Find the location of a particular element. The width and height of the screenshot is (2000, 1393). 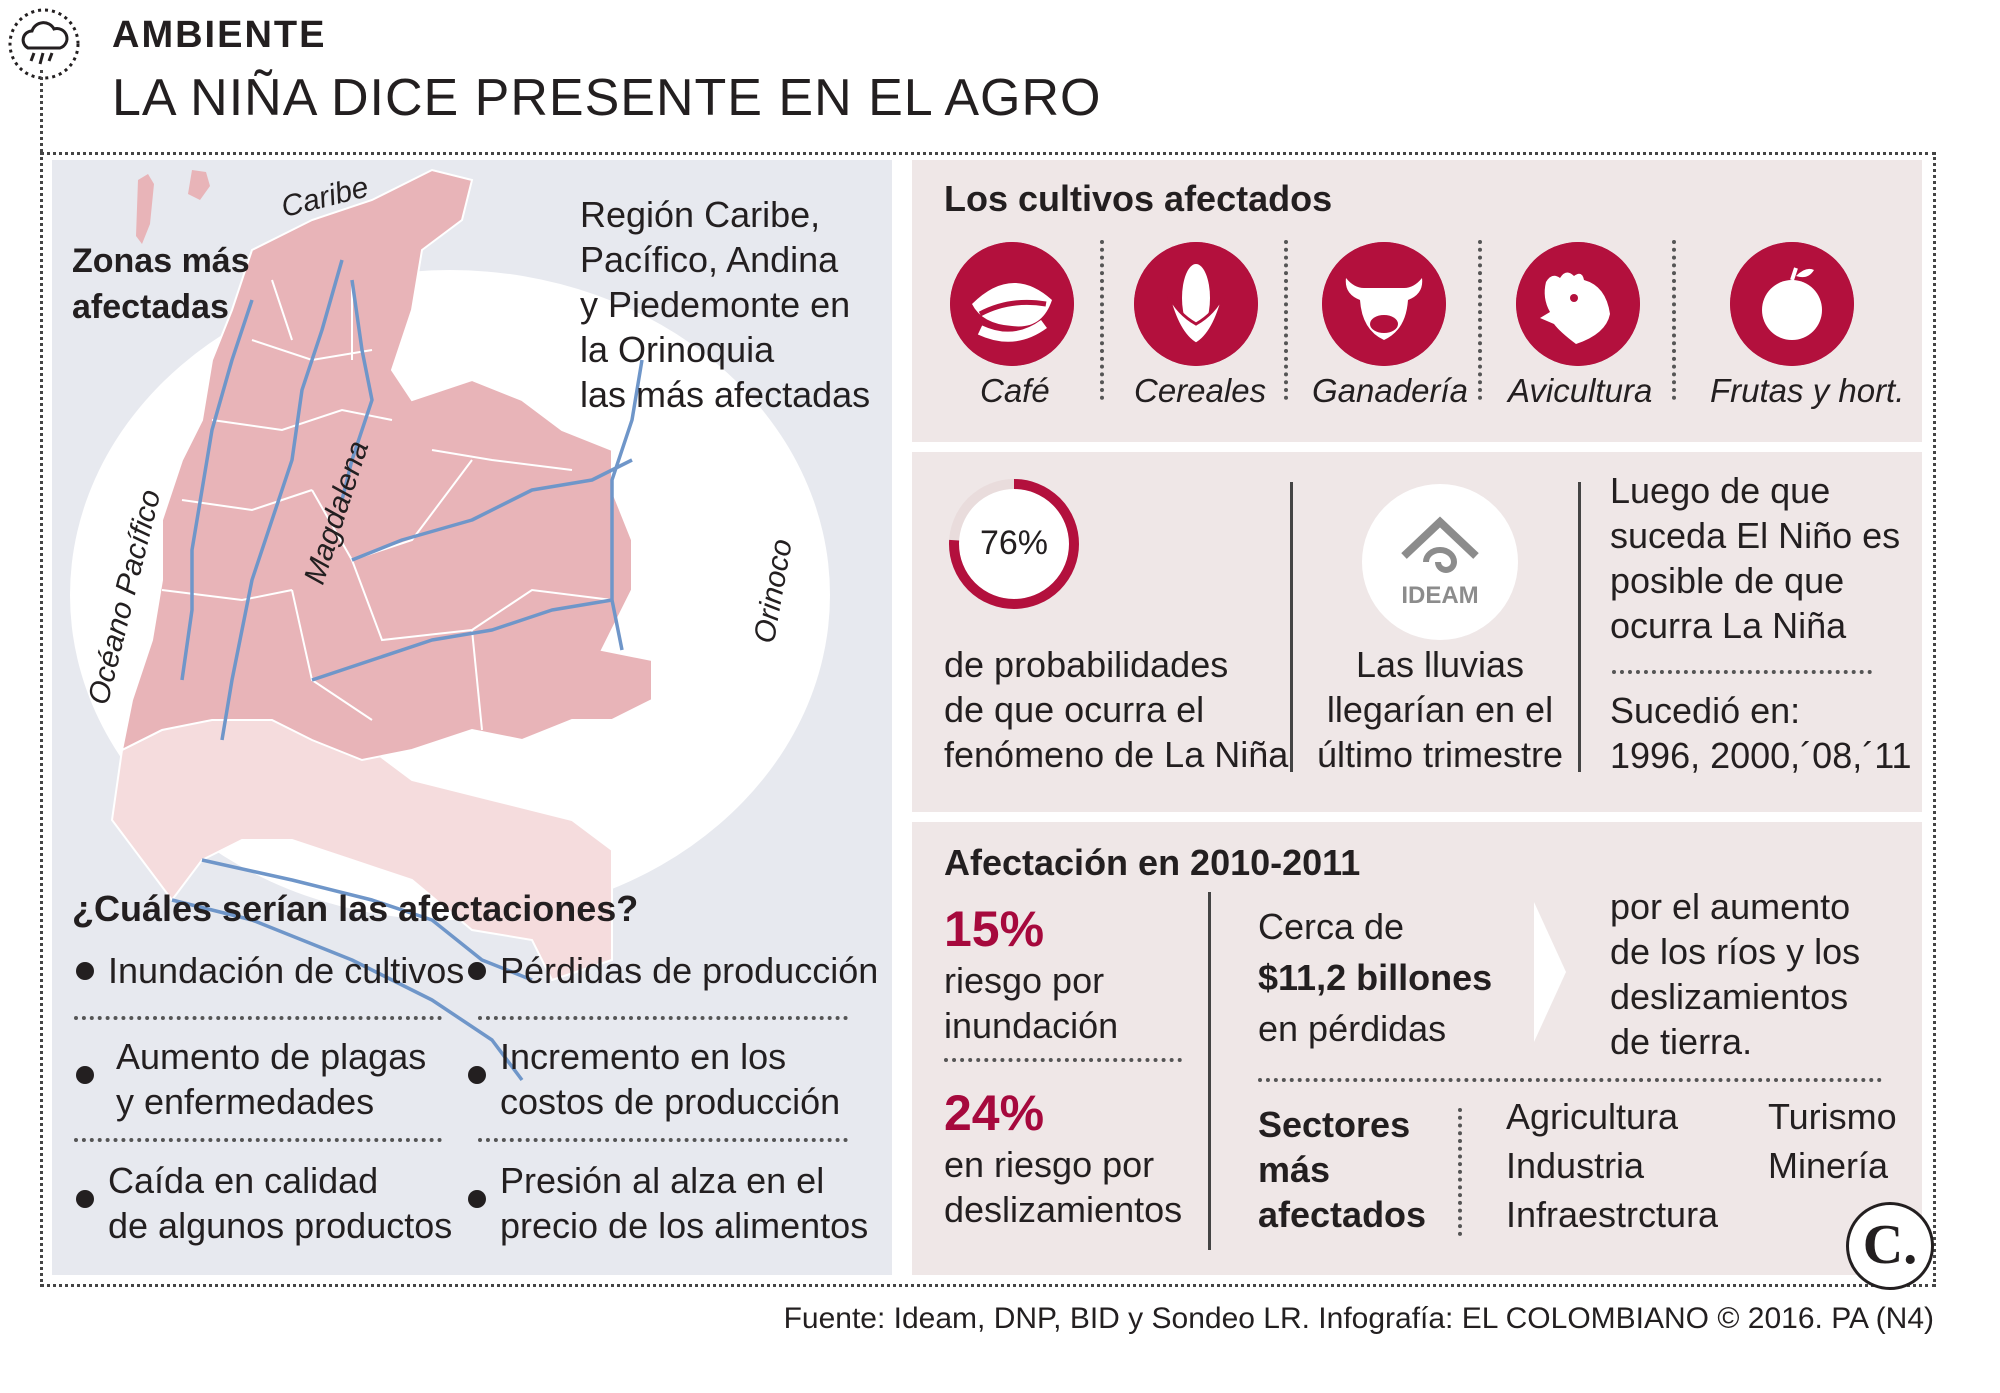

river-meta is located at coordinates (492, 510).